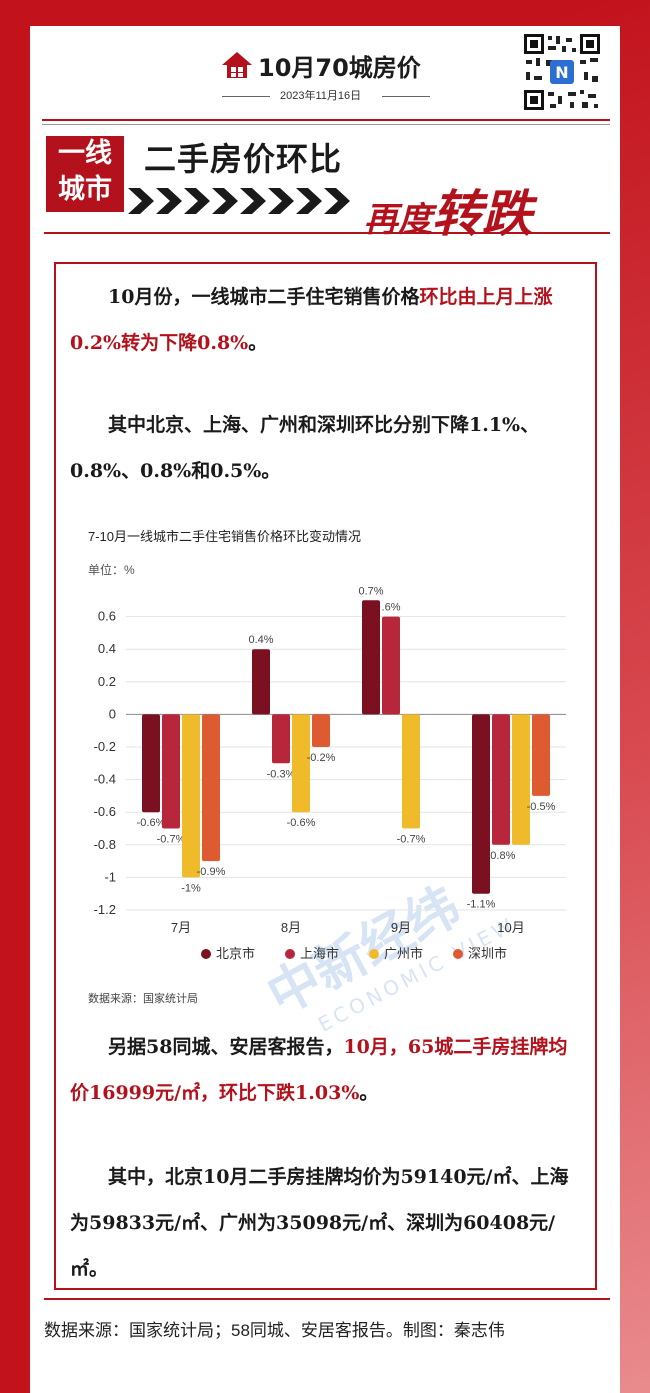 Image resolution: width=650 pixels, height=1393 pixels. What do you see at coordinates (274, 1330) in the screenshot?
I see `footer-credits: 数据来源：国家统计局；58同城、安居客报告。制图：秦志伟` at bounding box center [274, 1330].